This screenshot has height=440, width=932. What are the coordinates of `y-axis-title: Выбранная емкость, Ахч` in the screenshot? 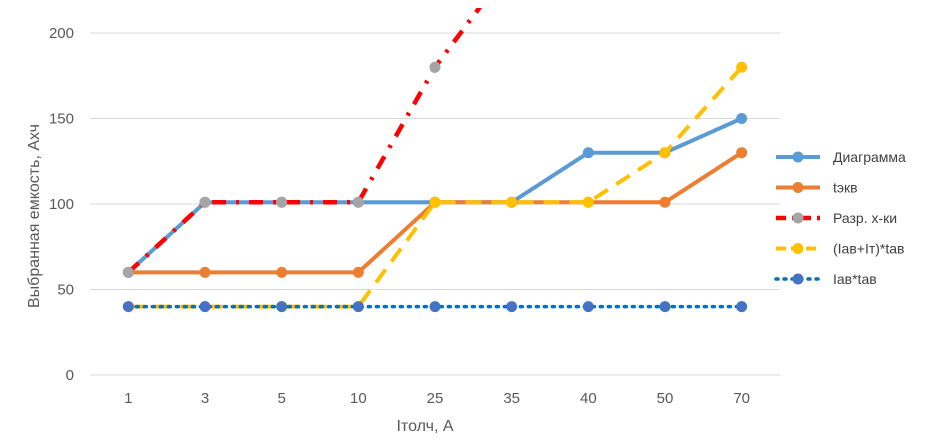 It's located at (34, 216).